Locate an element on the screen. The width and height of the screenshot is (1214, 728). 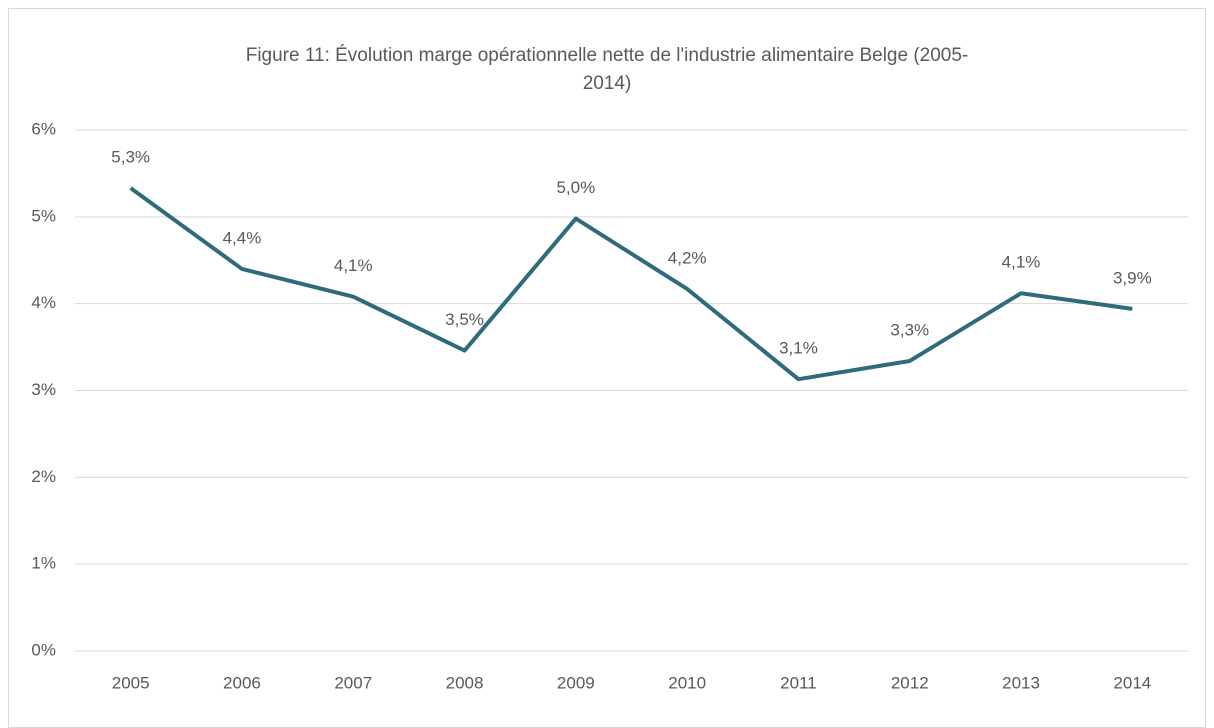
x-tick-label: 2011 is located at coordinates (798, 682).